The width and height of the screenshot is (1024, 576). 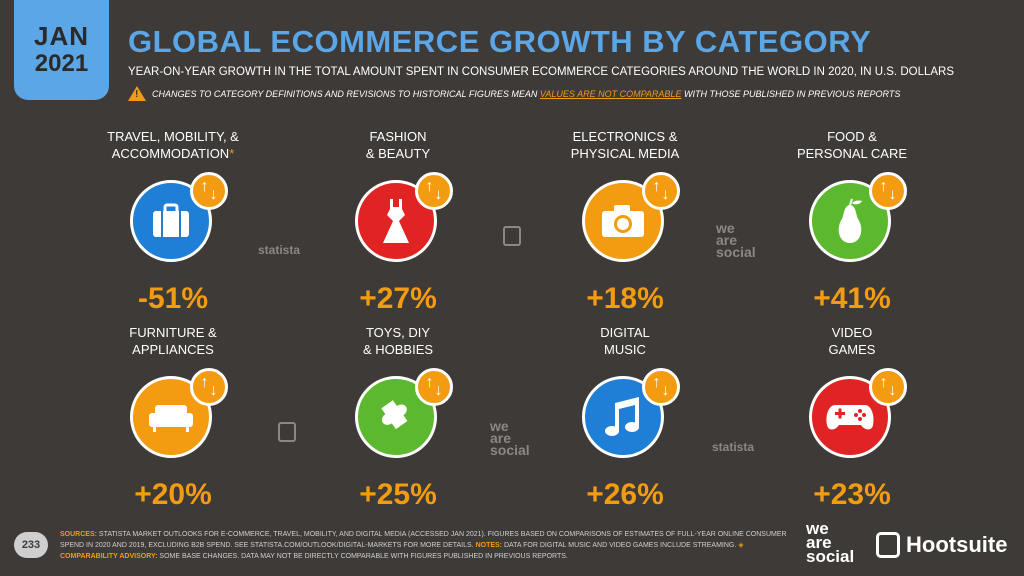 What do you see at coordinates (31, 545) in the screenshot?
I see `page-number: 233` at bounding box center [31, 545].